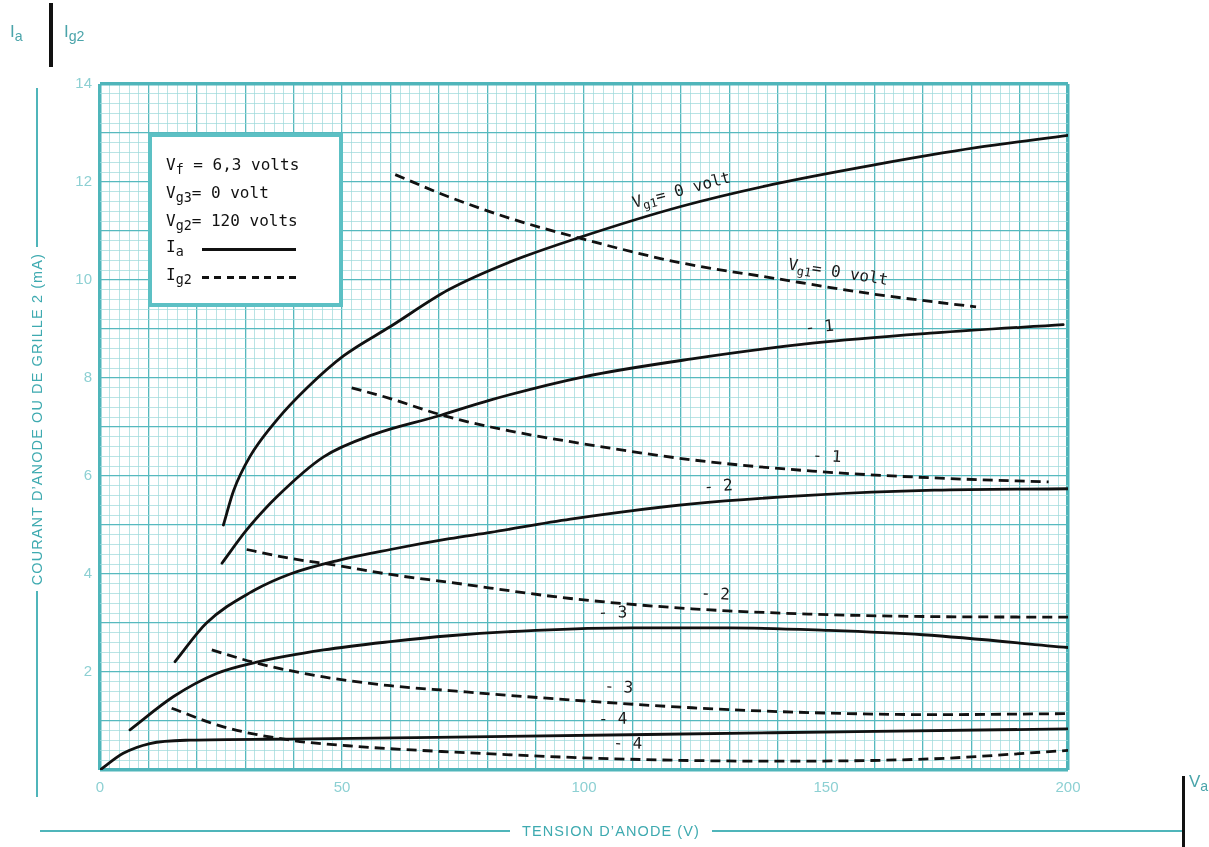 The width and height of the screenshot is (1209, 847). I want to click on x-tick-label: 0, so click(100, 787).